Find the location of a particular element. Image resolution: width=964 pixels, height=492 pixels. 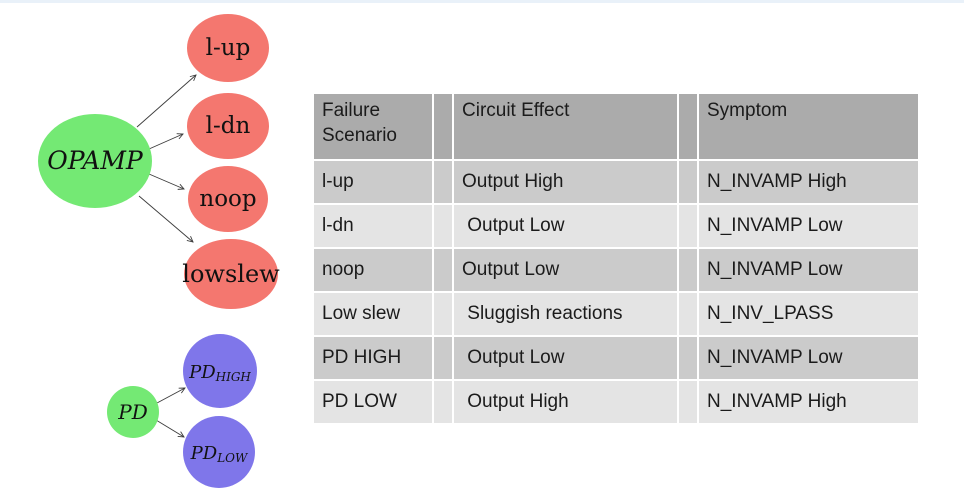

edge-pd-pdlow-arrow is located at coordinates (170, 428).